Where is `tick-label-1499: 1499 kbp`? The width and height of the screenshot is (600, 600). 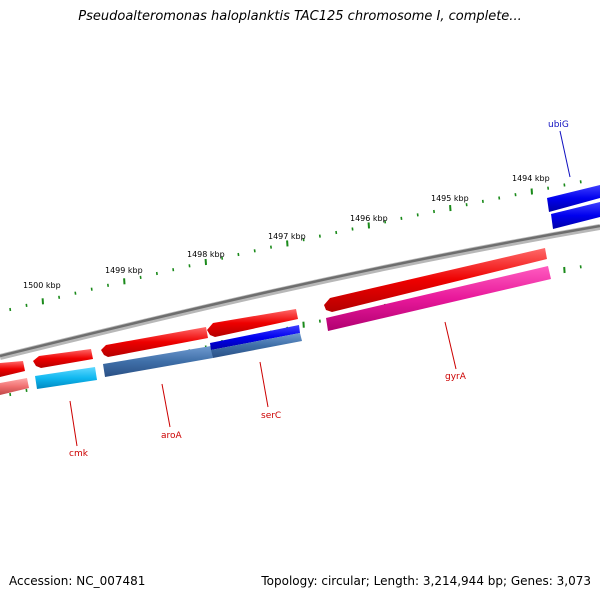 tick-label-1499: 1499 kbp is located at coordinates (124, 270).